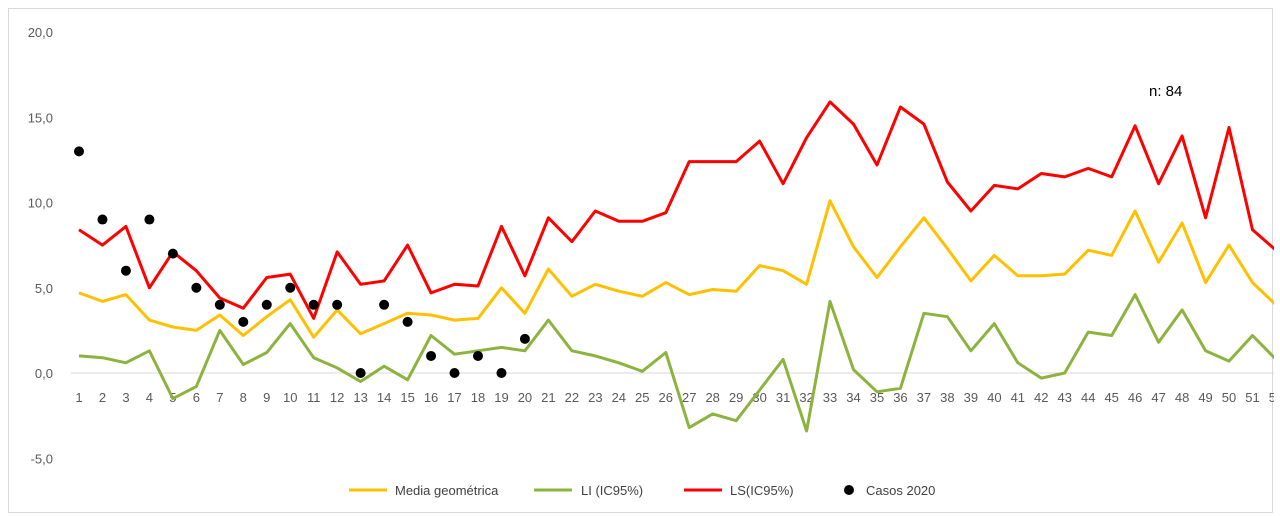  I want to click on x-tick-label: 28, so click(712, 397).